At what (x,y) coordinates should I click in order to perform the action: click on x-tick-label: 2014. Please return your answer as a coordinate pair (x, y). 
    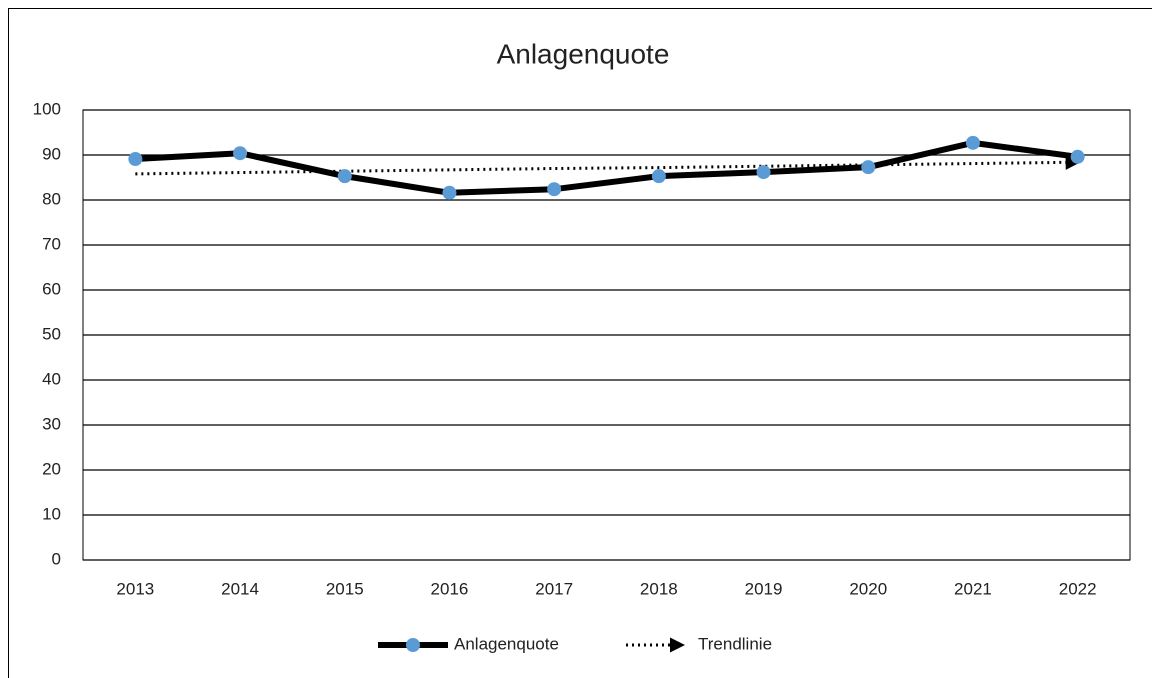
    Looking at the image, I should click on (240, 588).